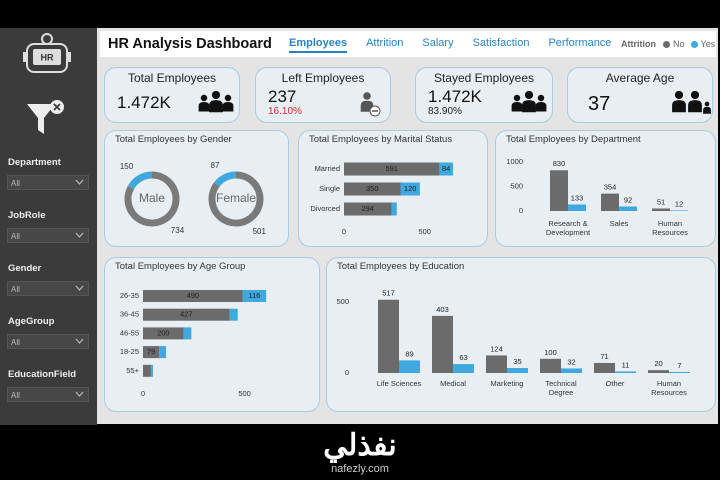 The image size is (720, 480). Describe the element at coordinates (484, 78) in the screenshot. I see `kpi-title: Stayed Employees` at that location.